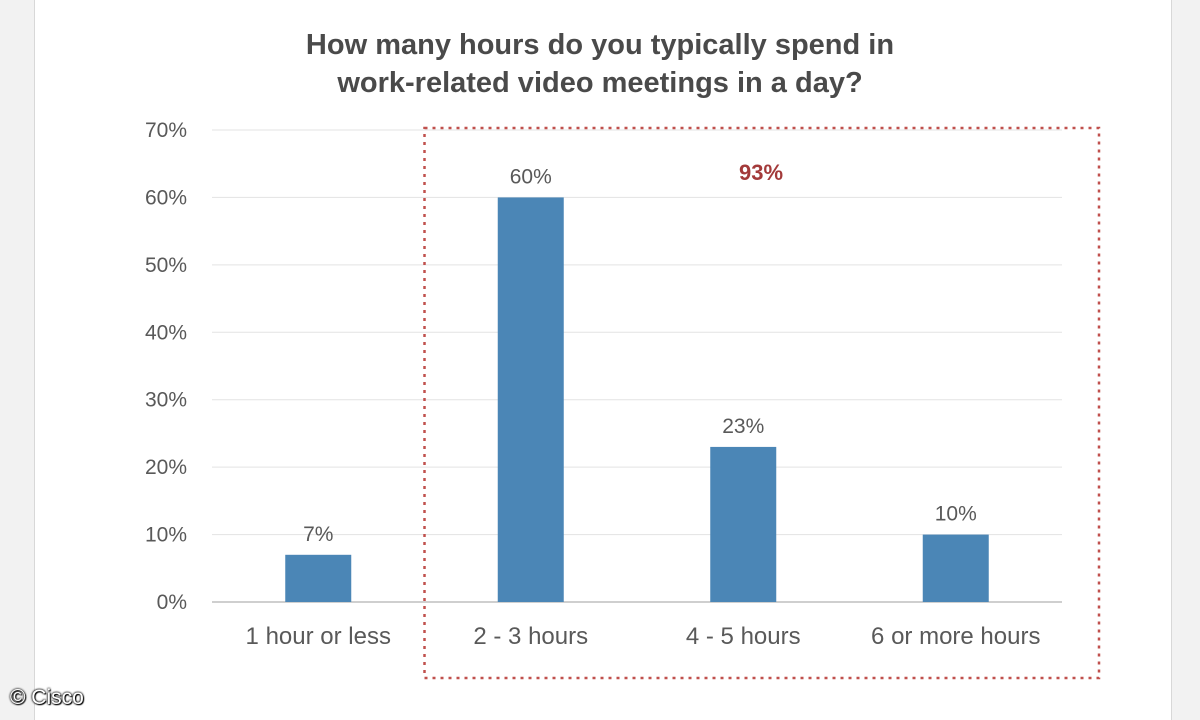  I want to click on data-label: 23%, so click(743, 426).